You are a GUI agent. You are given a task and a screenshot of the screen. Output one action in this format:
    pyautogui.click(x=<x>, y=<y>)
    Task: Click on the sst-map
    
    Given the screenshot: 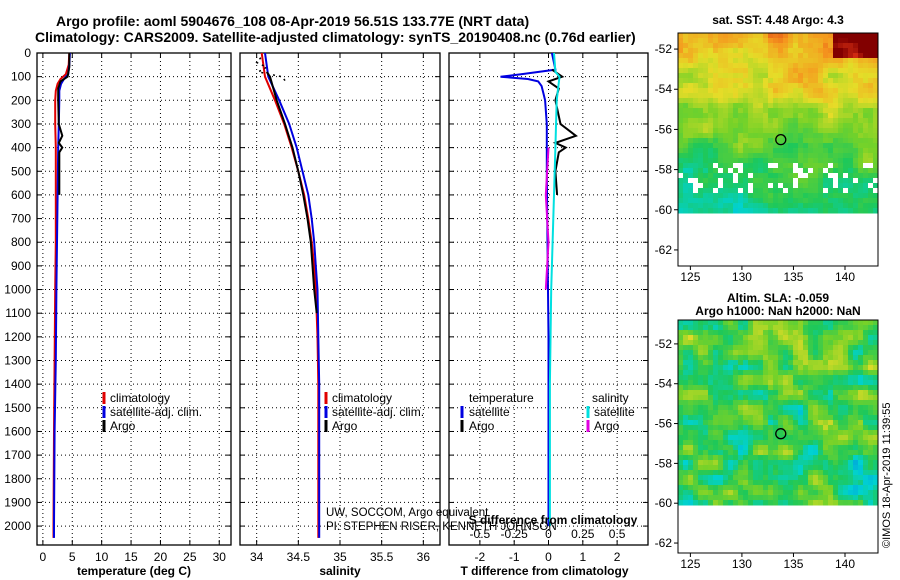 What is the action you would take?
    pyautogui.click(x=776, y=151)
    